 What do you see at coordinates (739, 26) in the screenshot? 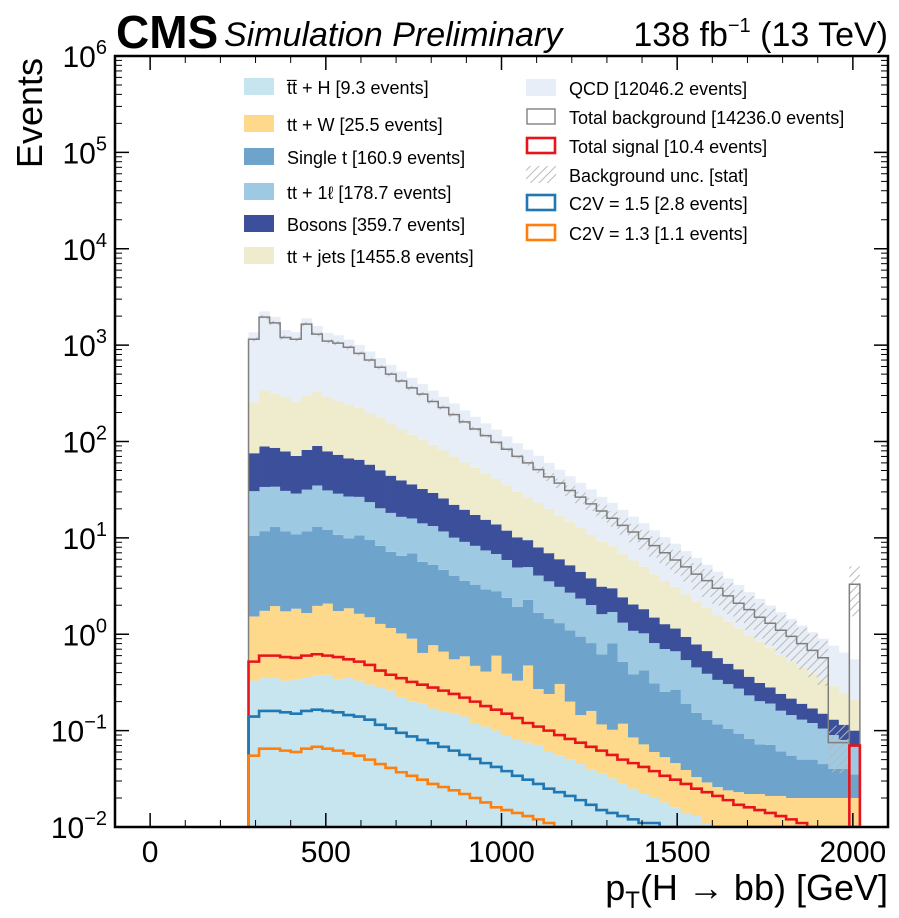
I see `lumi-exponent: −1` at bounding box center [739, 26].